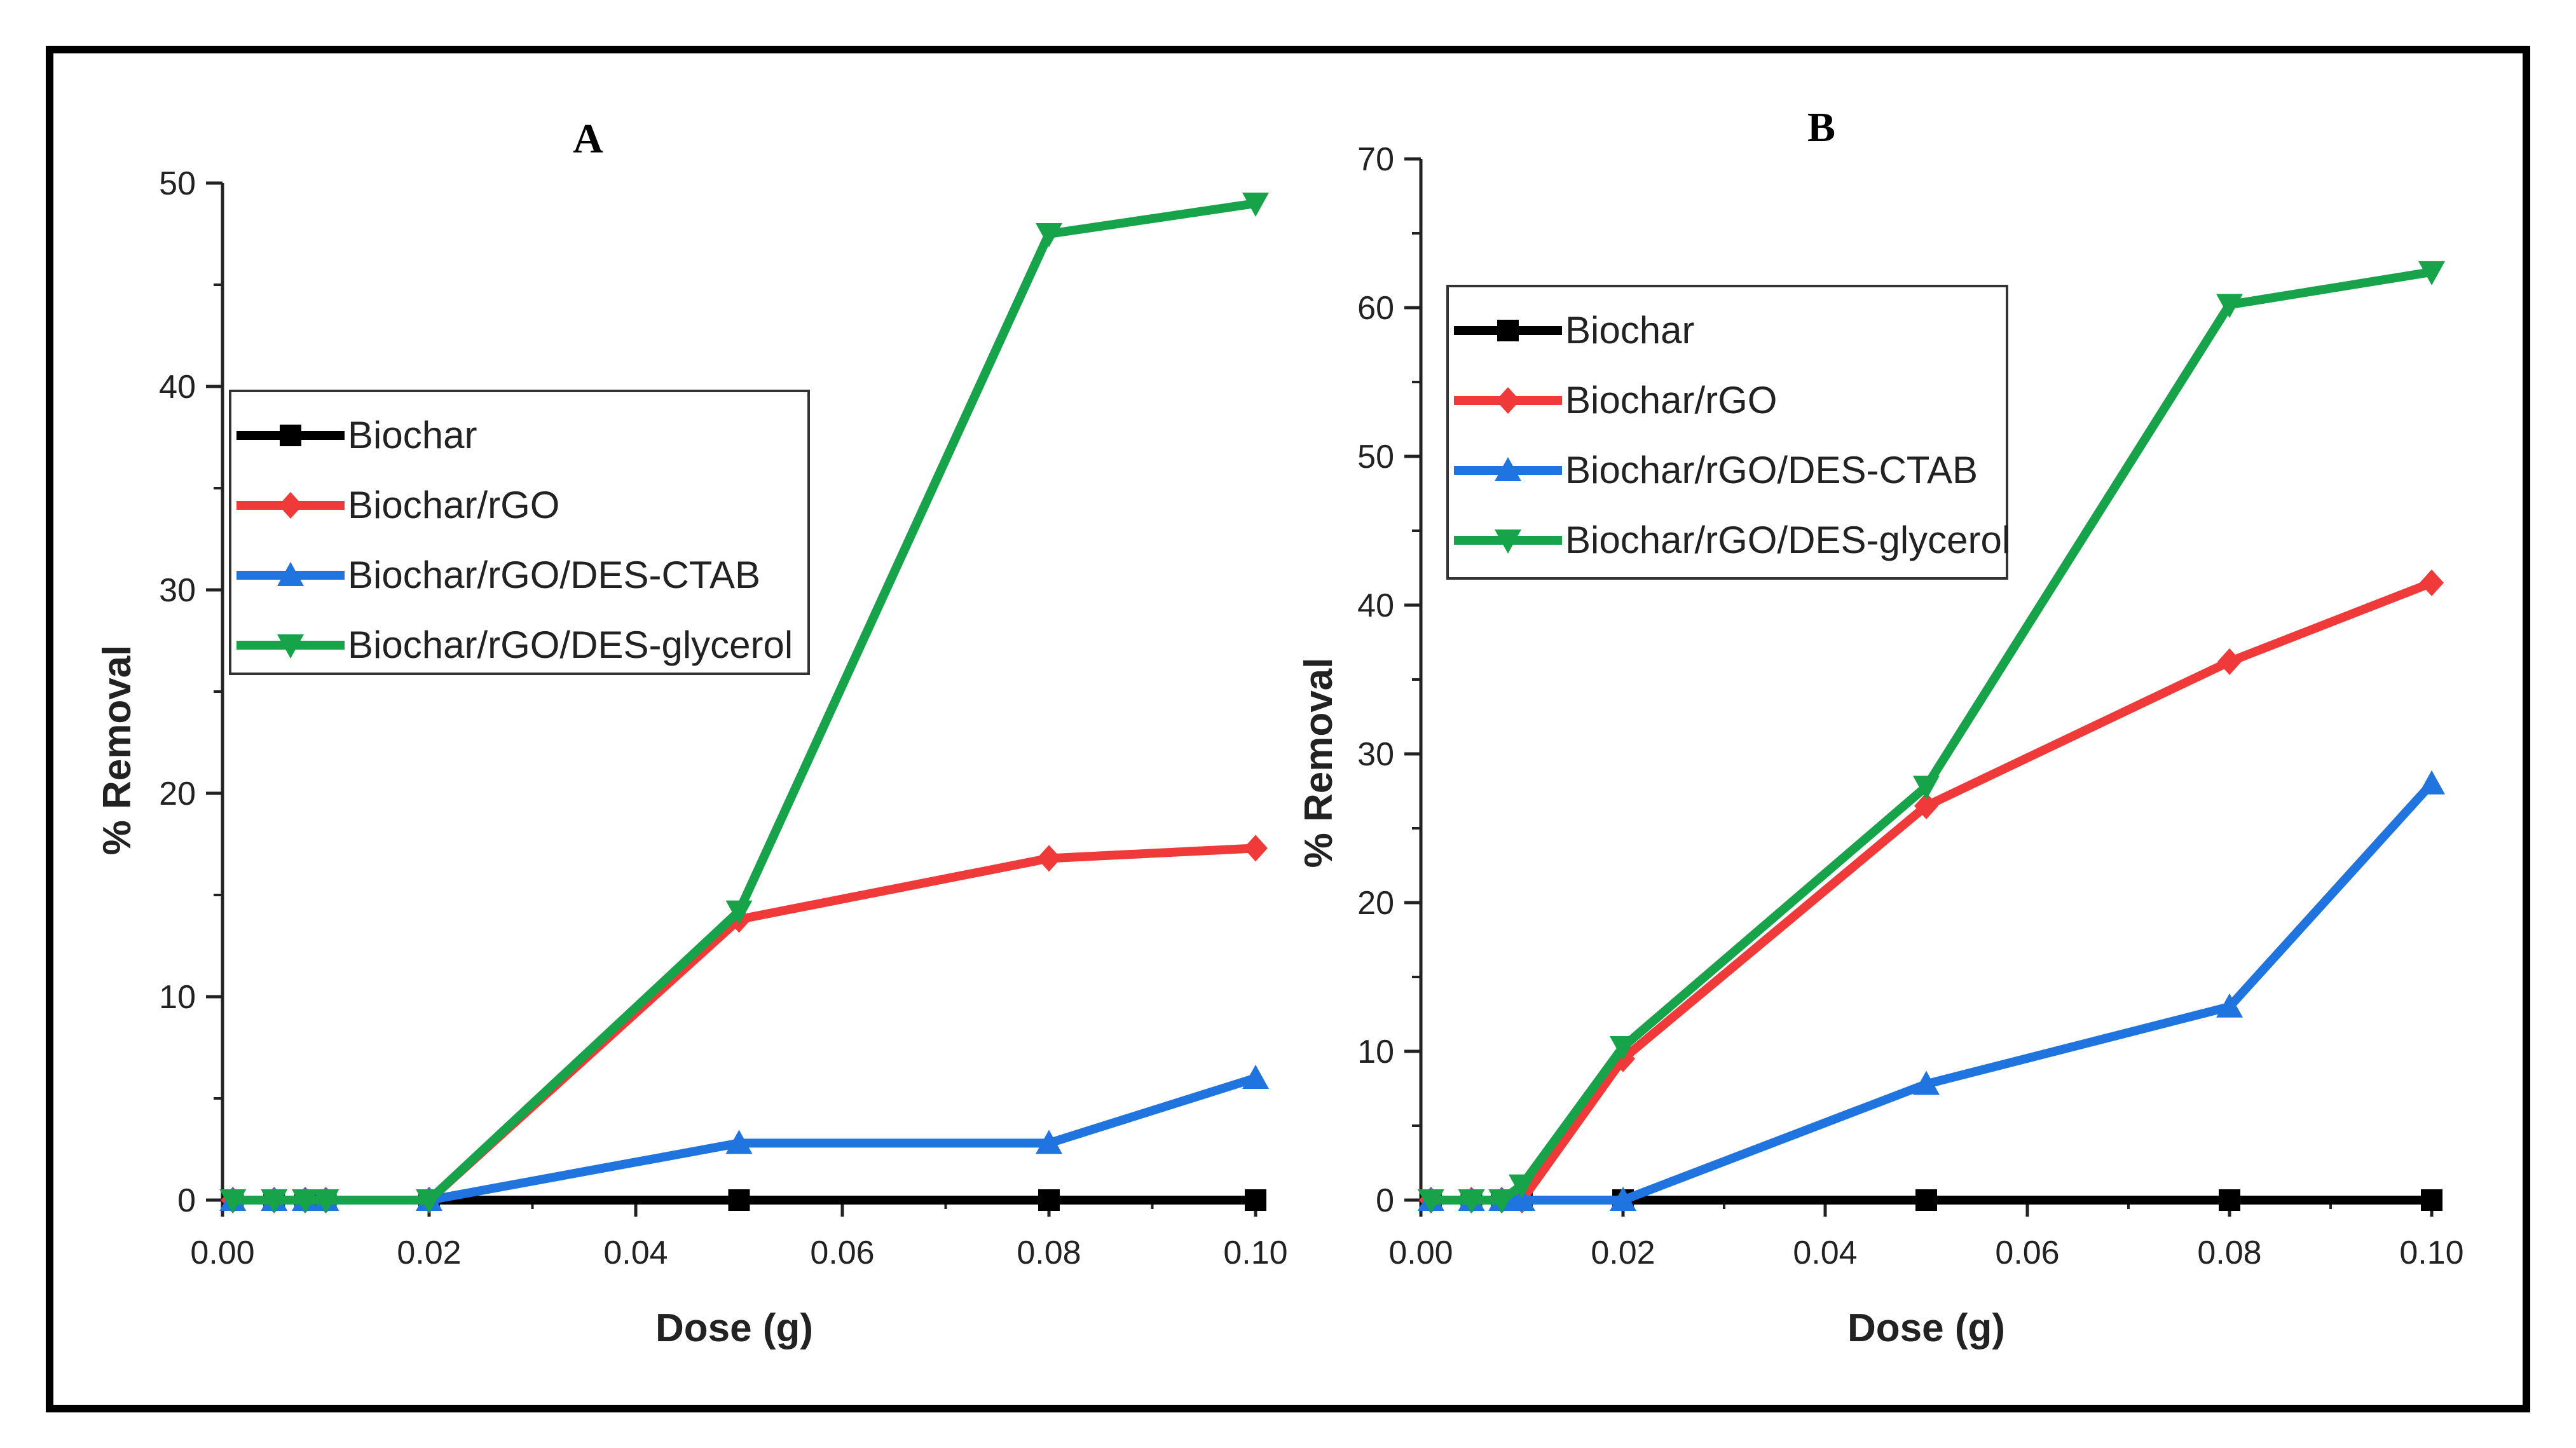  Describe the element at coordinates (186, 1200) in the screenshot. I see `panel-a-y-tick-label: 0` at that location.